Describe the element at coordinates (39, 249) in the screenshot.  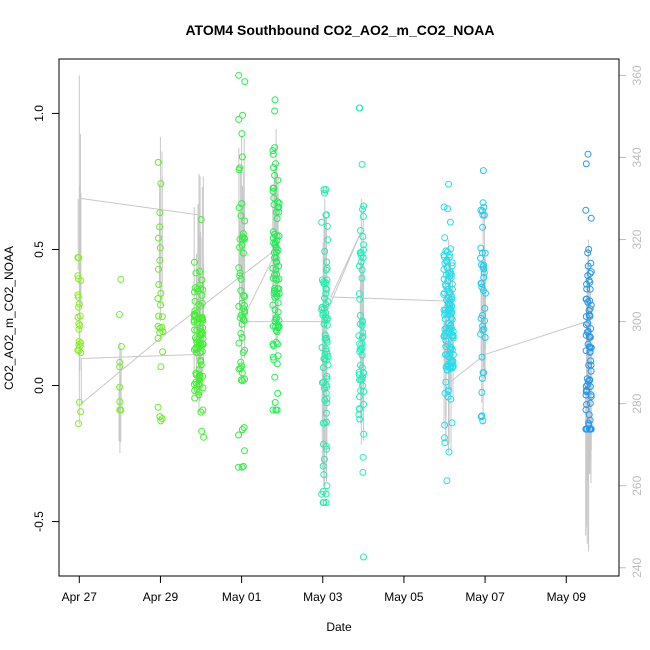
I see `y-tick-label: 0.5` at that location.